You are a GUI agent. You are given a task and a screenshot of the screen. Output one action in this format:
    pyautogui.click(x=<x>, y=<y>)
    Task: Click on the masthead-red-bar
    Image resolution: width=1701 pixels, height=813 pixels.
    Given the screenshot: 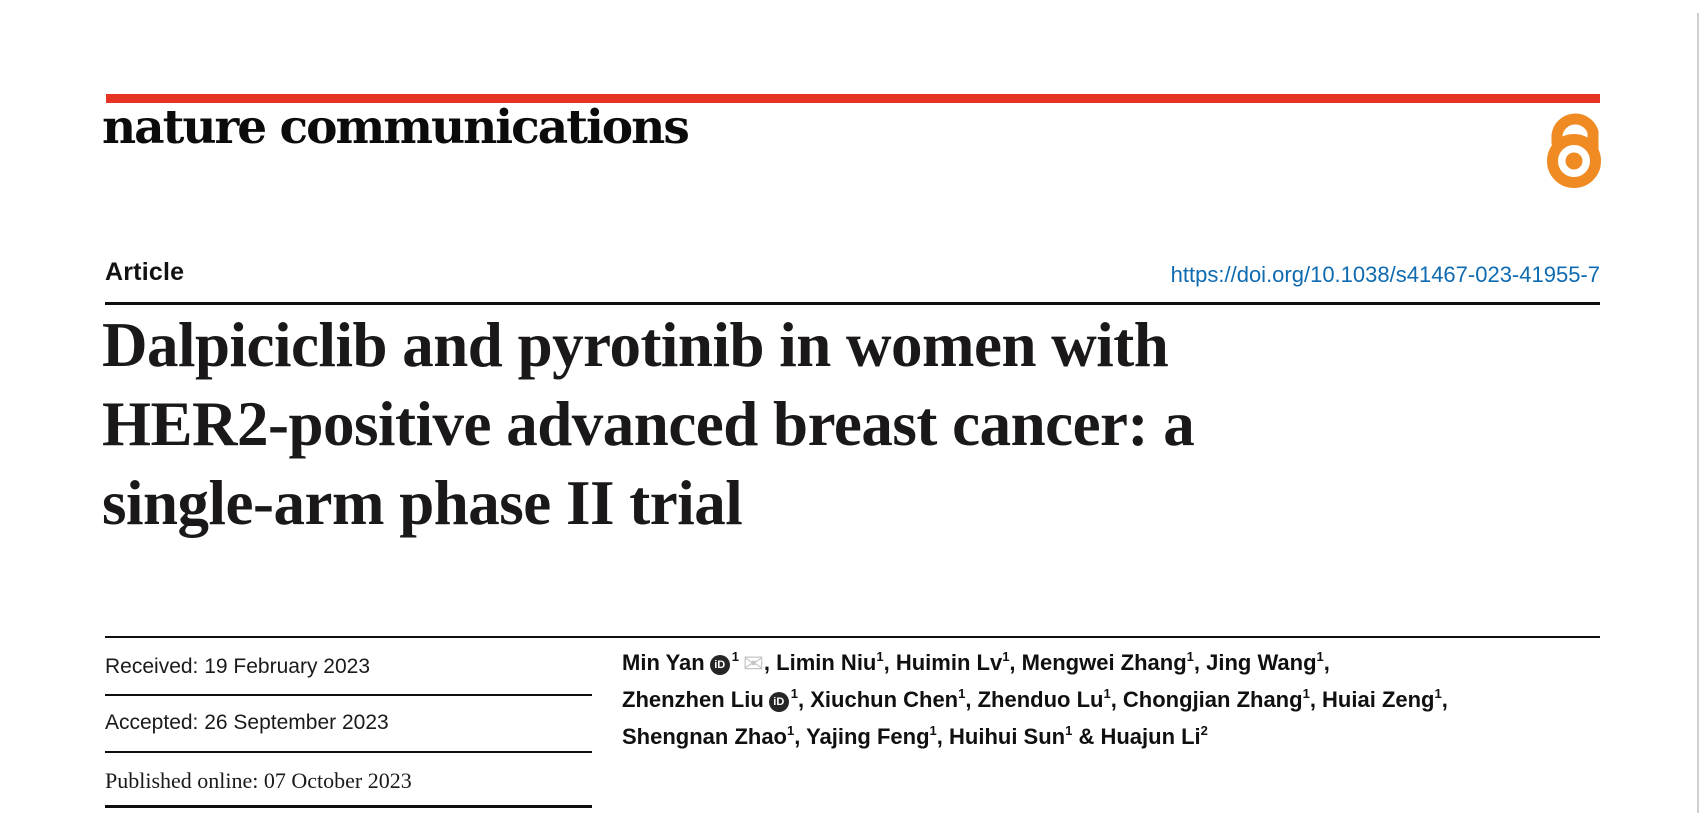 What is the action you would take?
    pyautogui.click(x=853, y=98)
    